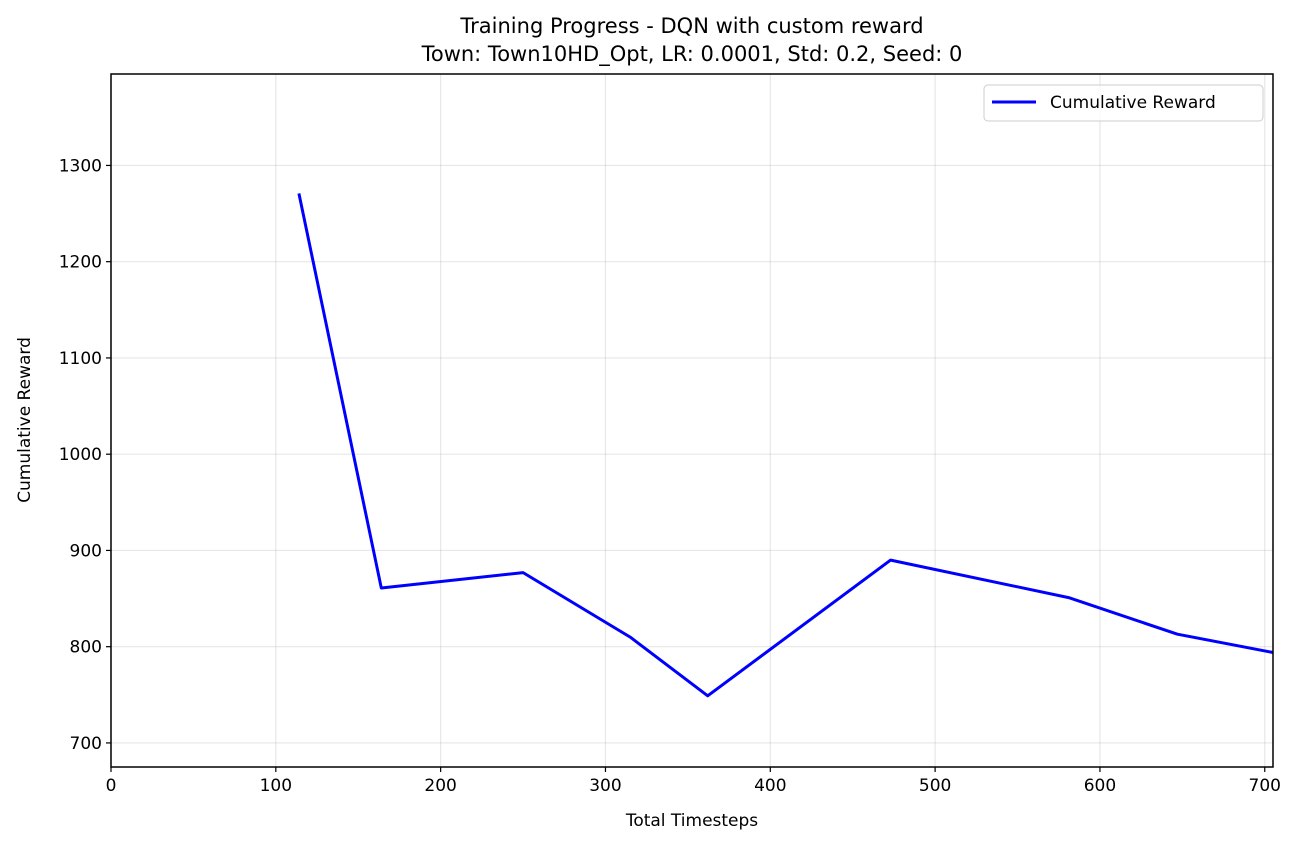 The image size is (1300, 845). Describe the element at coordinates (86, 551) in the screenshot. I see `y-tick-label: 900` at that location.